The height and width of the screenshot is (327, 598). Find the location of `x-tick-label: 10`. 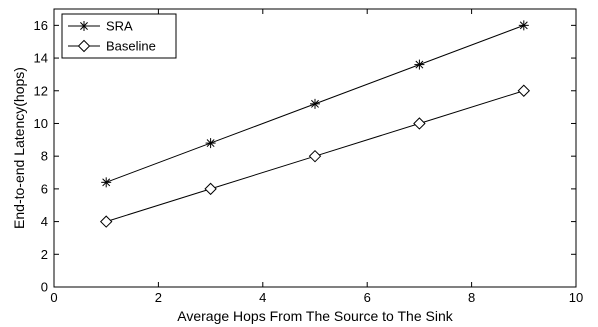

x-tick-label: 10 is located at coordinates (576, 297).